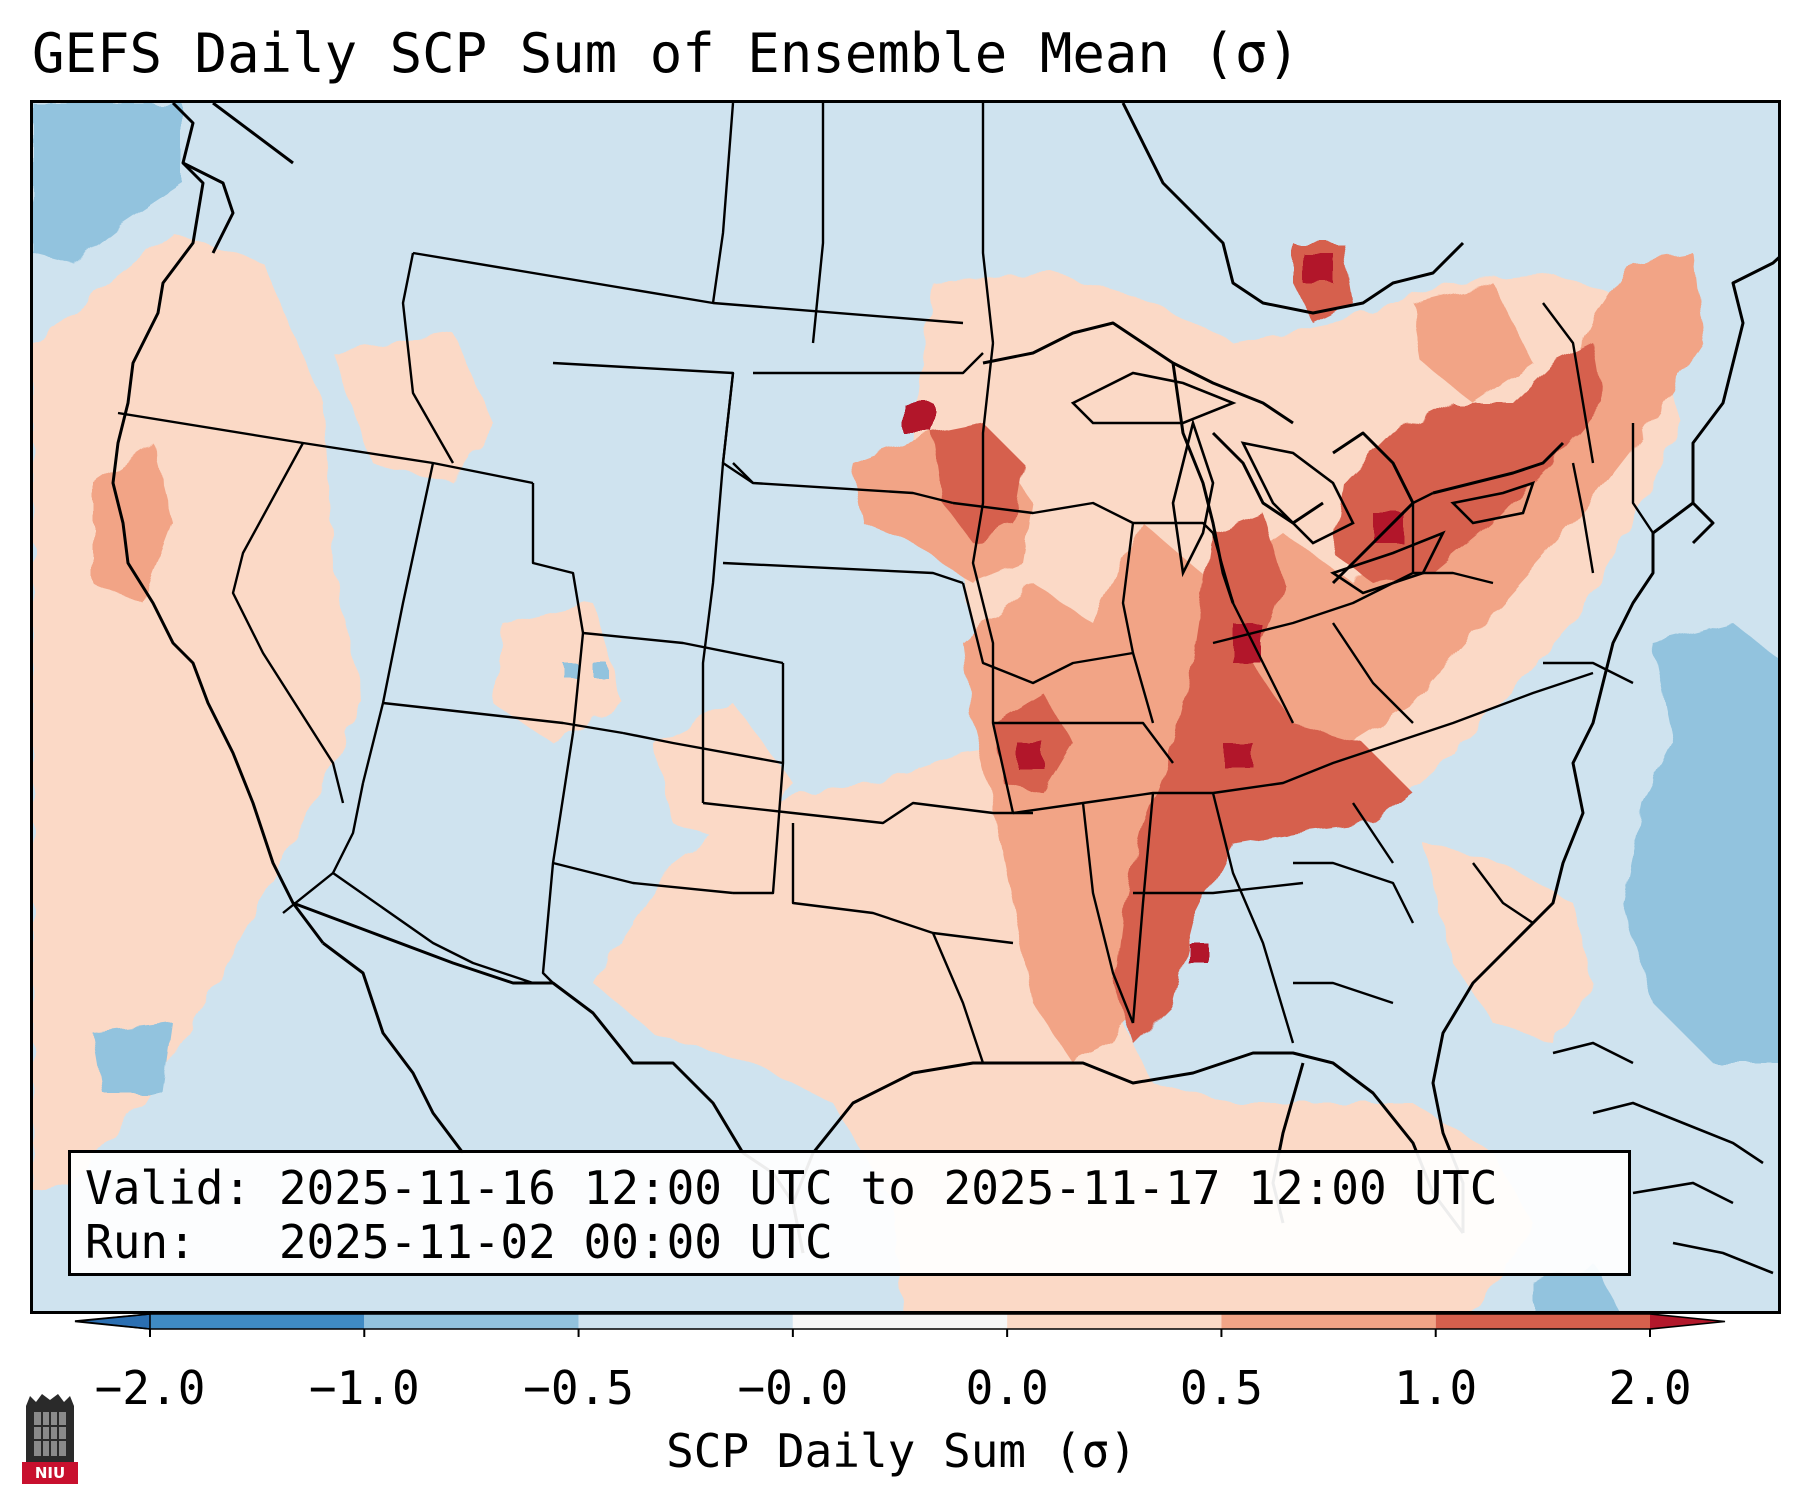  I want to click on colorbar-tick-label: −0.0, so click(793, 1388).